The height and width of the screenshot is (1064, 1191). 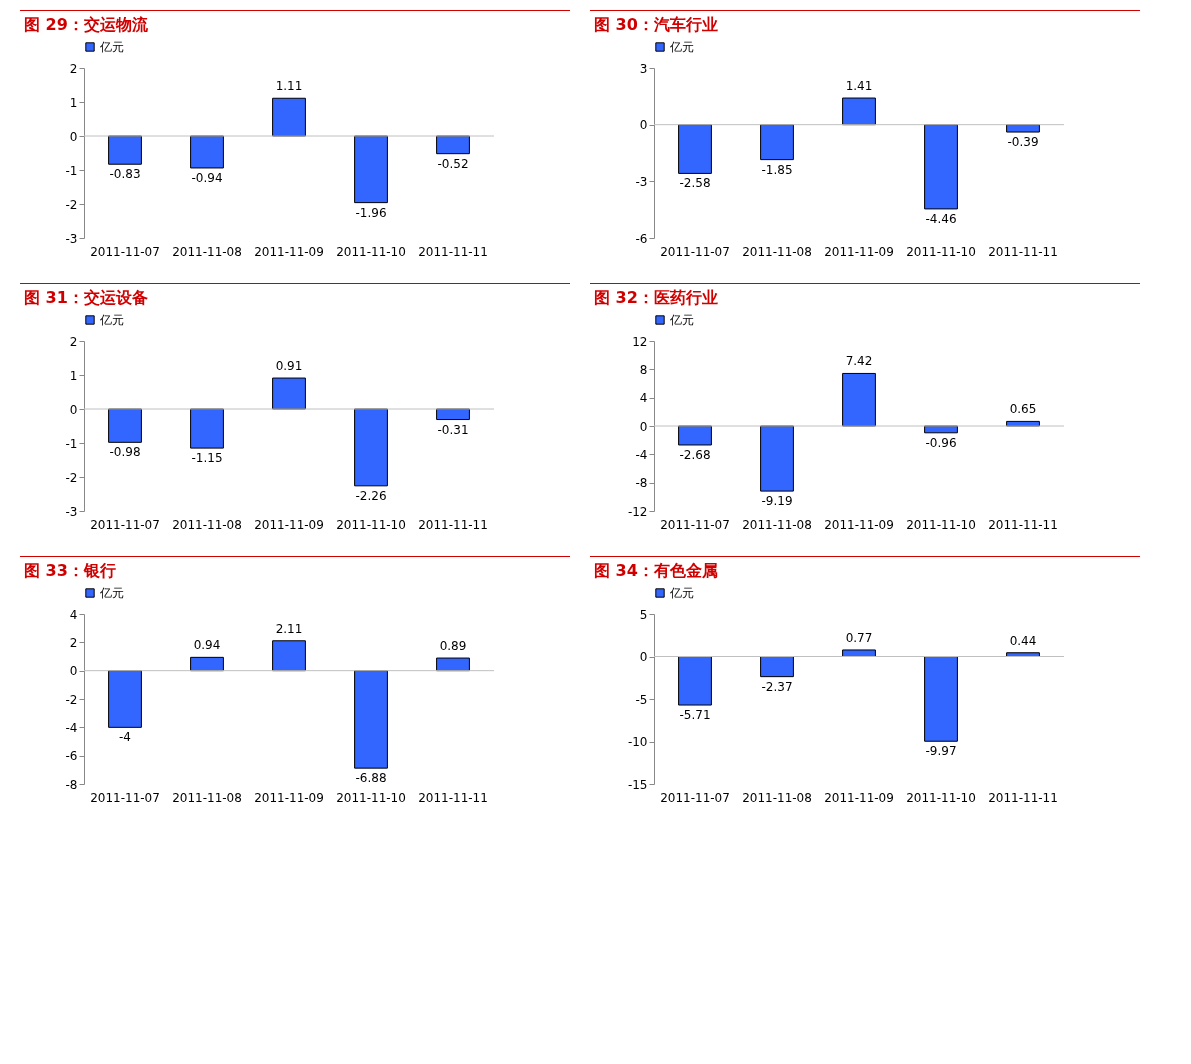 I want to click on y-tick-label: 3, so click(x=643, y=68).